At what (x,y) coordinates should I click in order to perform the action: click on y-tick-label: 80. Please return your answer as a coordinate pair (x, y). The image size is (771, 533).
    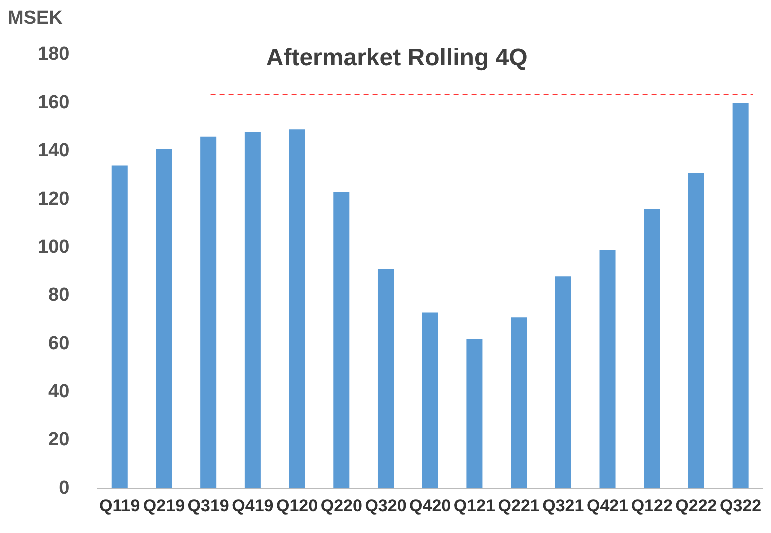
    Looking at the image, I should click on (59, 295).